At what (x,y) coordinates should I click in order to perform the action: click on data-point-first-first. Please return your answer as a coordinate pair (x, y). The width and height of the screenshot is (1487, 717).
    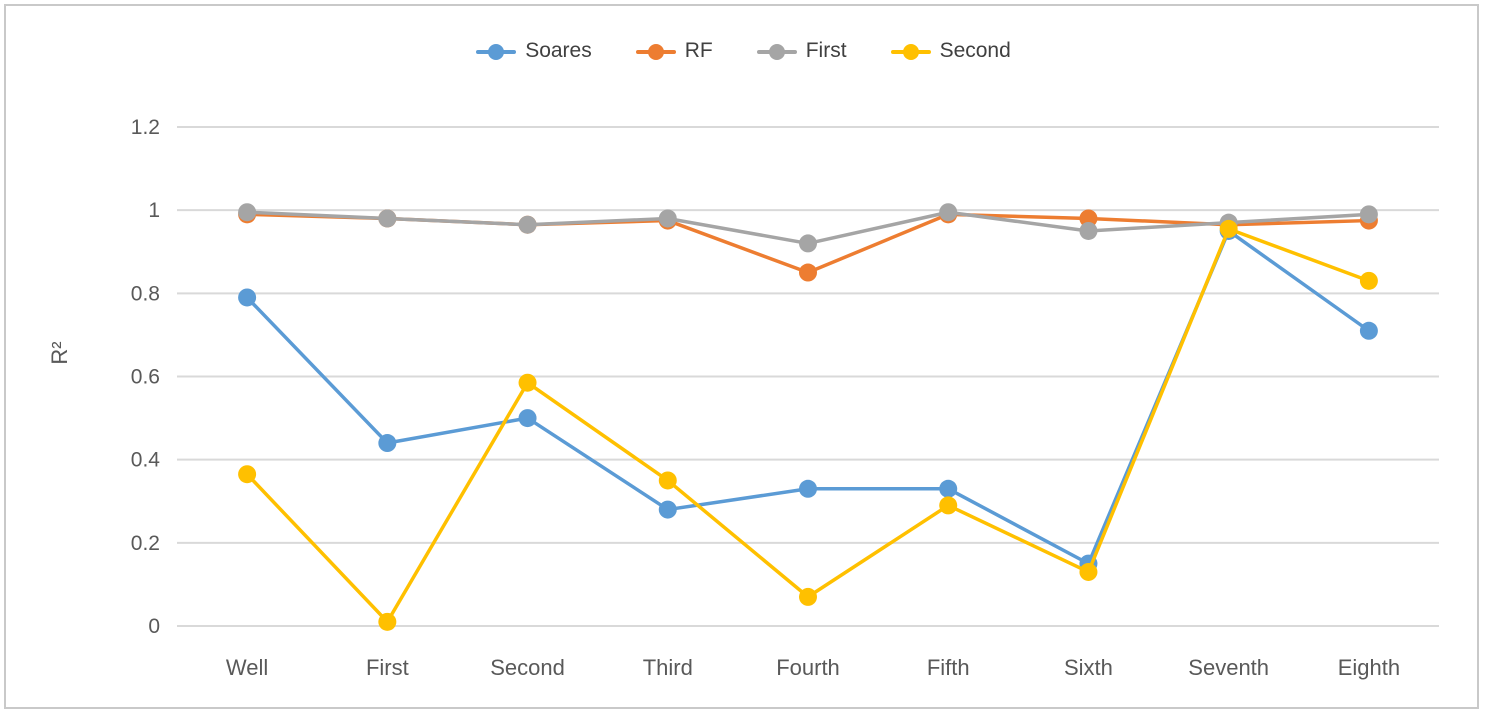
    Looking at the image, I should click on (387, 218).